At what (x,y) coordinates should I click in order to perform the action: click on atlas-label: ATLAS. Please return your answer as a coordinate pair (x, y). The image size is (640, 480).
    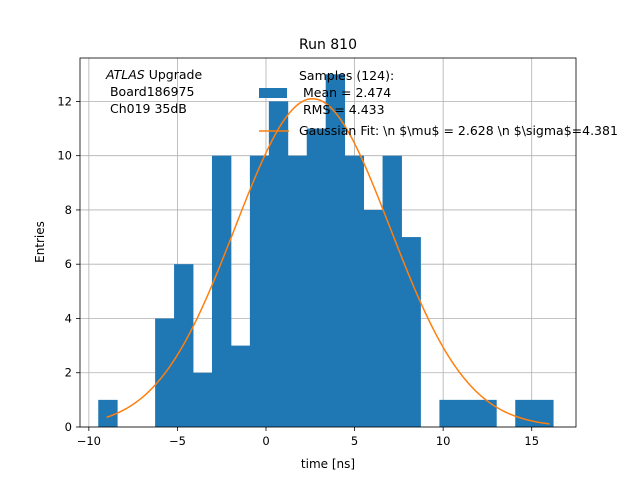
    Looking at the image, I should click on (125, 74).